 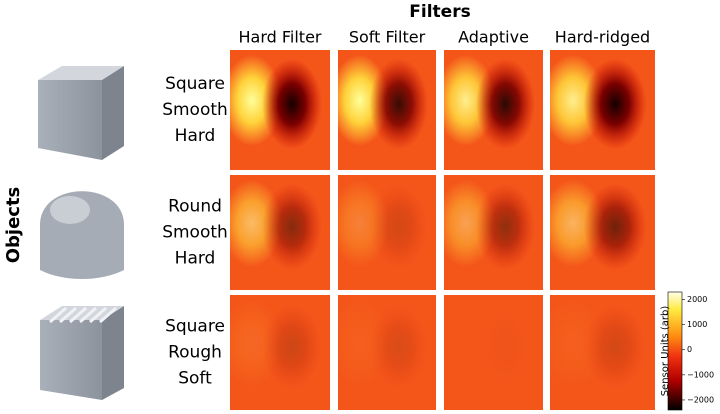 I want to click on colorbar, so click(x=675, y=351).